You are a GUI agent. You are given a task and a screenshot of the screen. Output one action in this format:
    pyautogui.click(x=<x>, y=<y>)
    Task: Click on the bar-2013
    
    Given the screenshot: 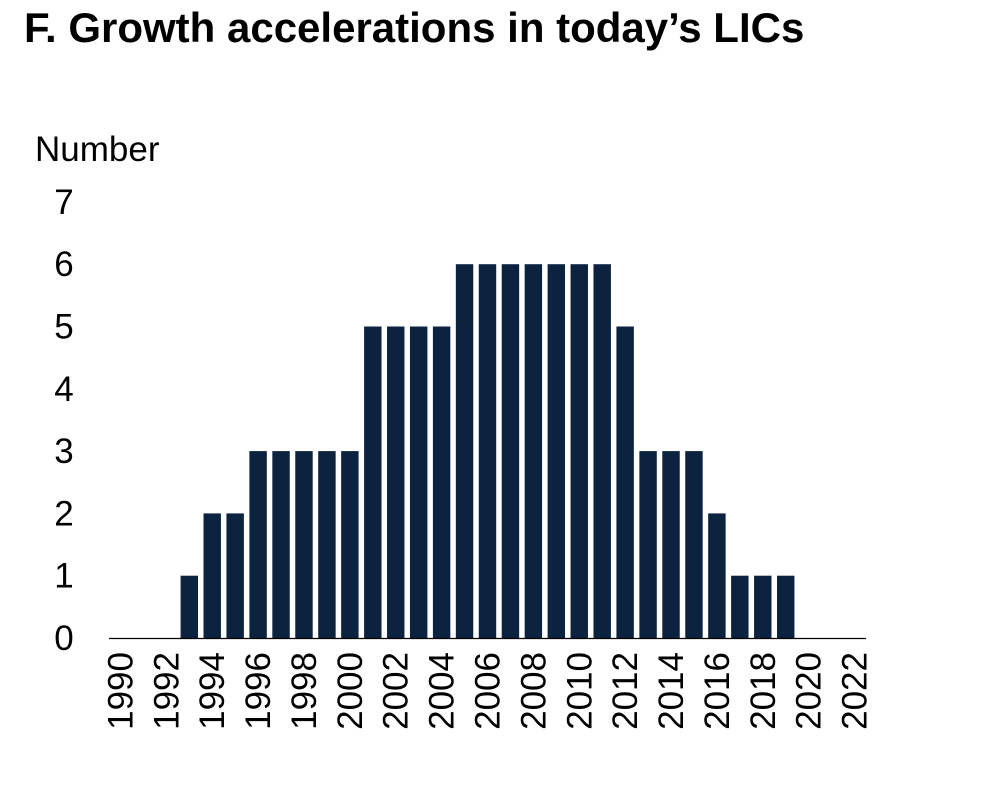 What is the action you would take?
    pyautogui.click(x=648, y=544)
    